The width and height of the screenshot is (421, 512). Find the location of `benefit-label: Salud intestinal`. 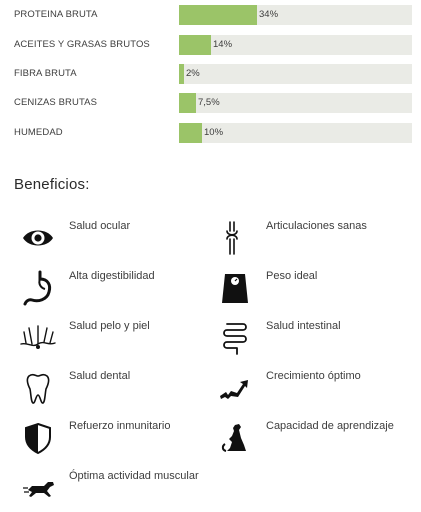

benefit-label: Salud intestinal is located at coordinates (303, 326).